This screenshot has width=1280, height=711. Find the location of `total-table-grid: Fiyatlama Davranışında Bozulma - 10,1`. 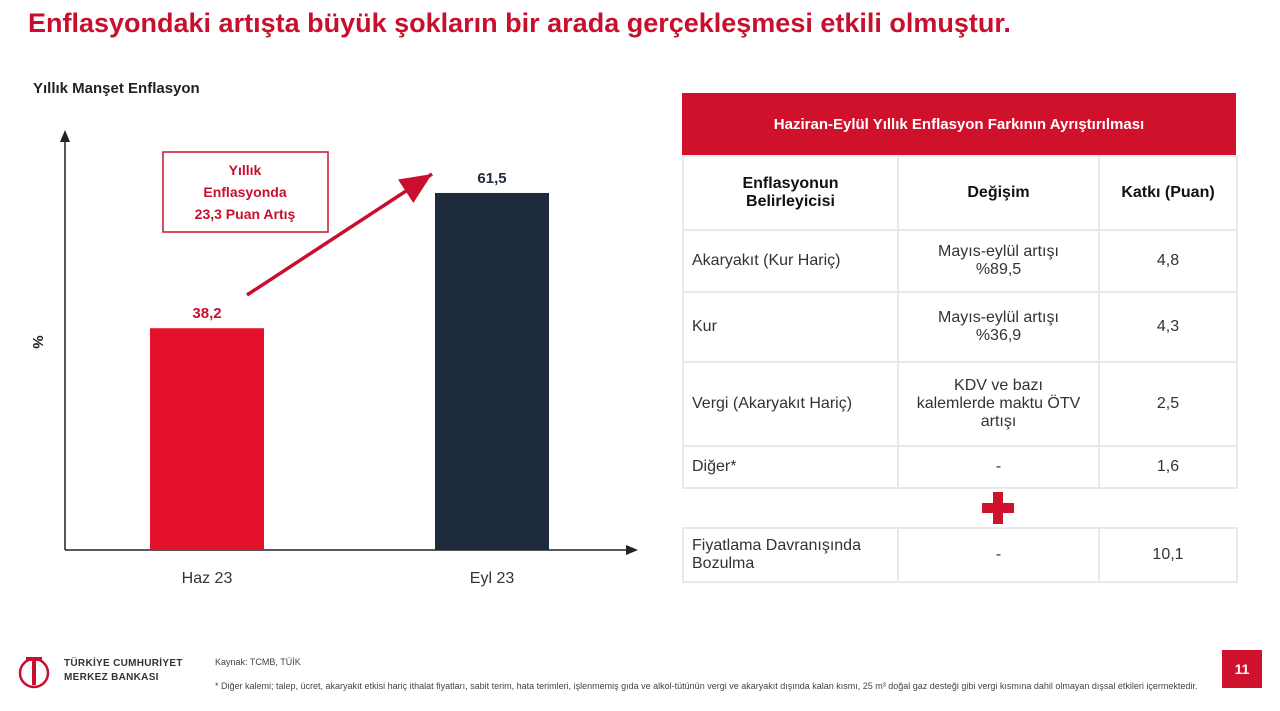

total-table-grid: Fiyatlama Davranışında Bozulma - 10,1 is located at coordinates (960, 555).